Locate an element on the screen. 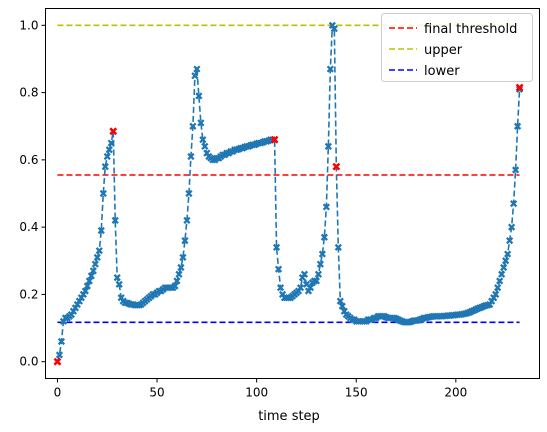 This screenshot has width=547, height=432. y-tick-label: 0.0 is located at coordinates (28, 362).